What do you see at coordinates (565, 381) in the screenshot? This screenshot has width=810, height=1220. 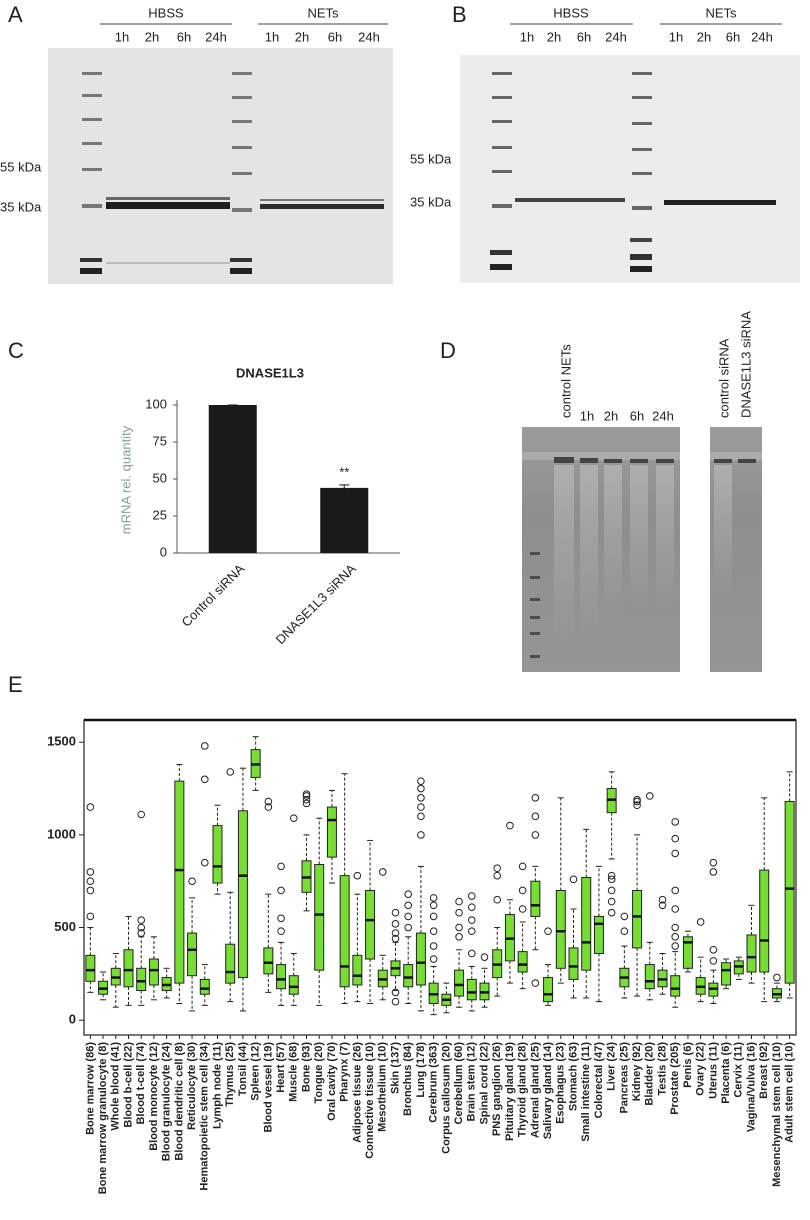 I see `lane-label: control NETs` at bounding box center [565, 381].